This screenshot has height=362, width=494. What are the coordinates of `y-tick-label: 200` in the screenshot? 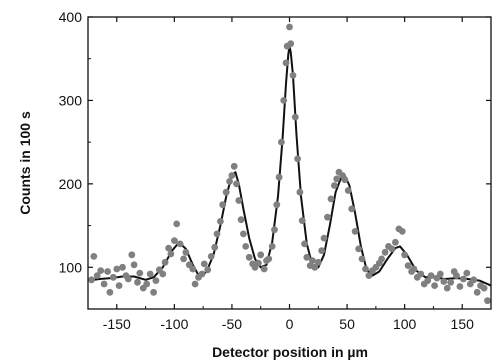 It's located at (71, 184).